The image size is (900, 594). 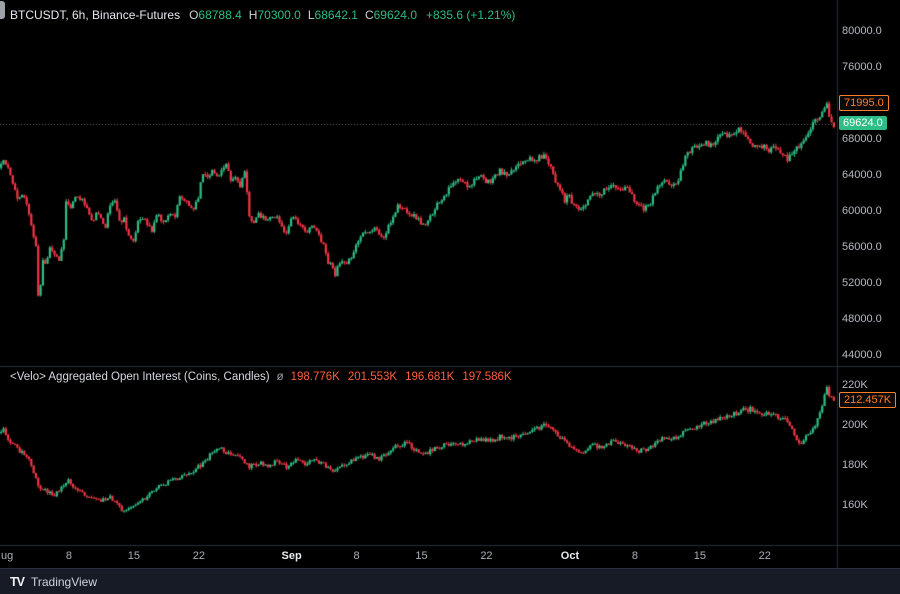 I want to click on oi-value: 196.681K, so click(x=430, y=377).